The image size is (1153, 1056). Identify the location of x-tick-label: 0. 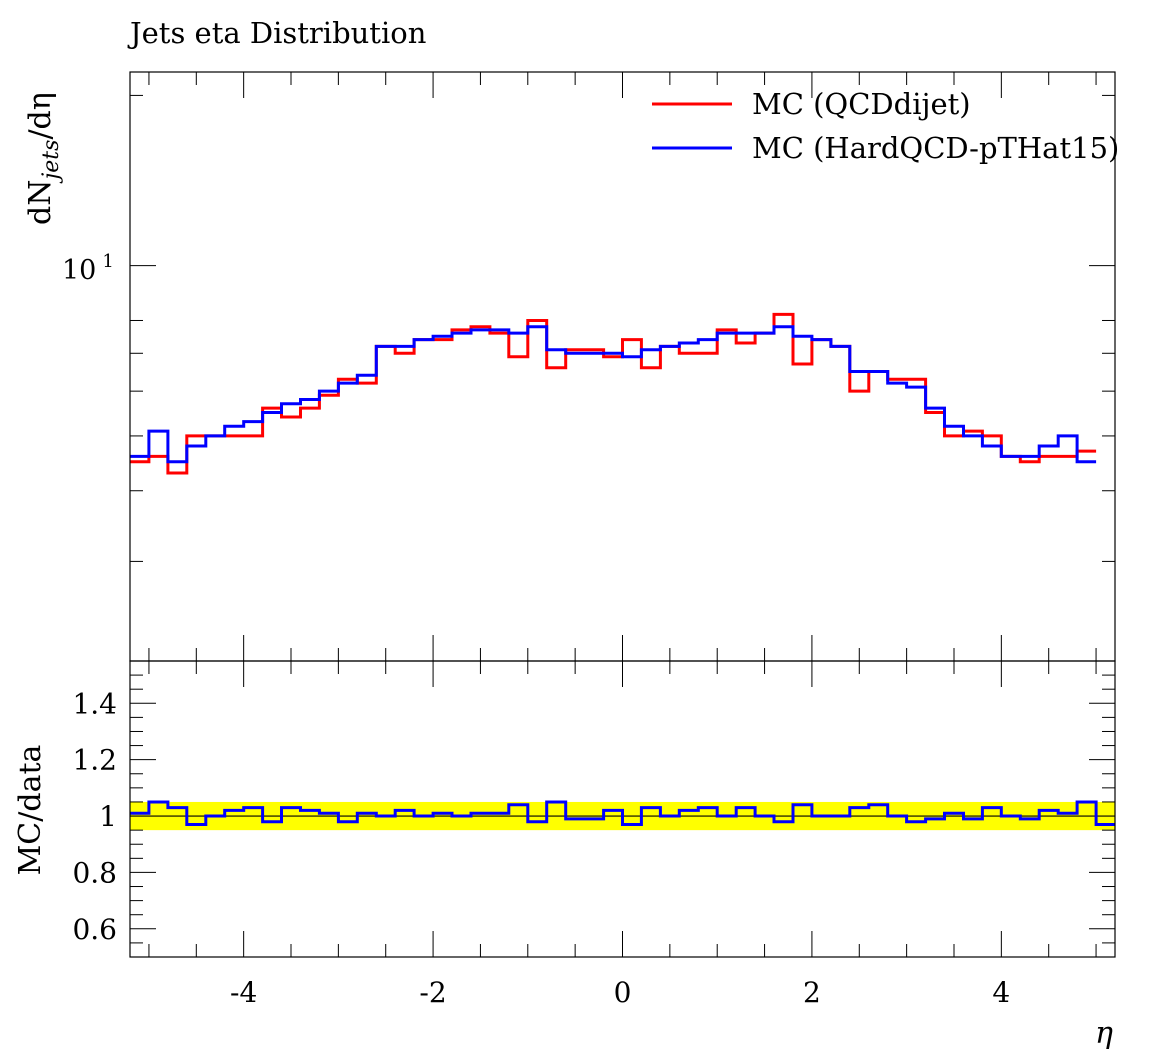
(623, 992).